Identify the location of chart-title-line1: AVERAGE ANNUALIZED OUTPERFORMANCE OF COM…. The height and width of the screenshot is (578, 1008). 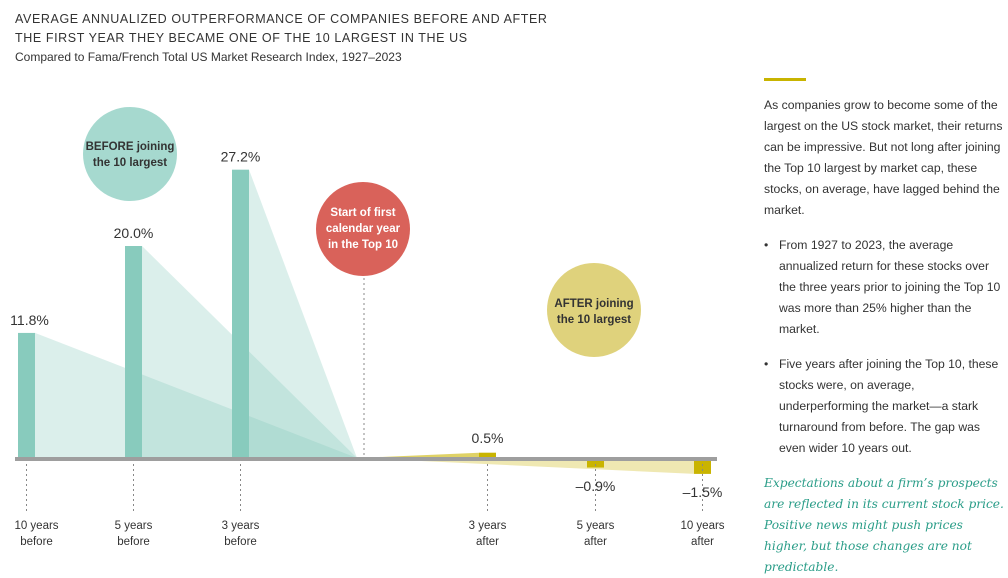
(281, 19).